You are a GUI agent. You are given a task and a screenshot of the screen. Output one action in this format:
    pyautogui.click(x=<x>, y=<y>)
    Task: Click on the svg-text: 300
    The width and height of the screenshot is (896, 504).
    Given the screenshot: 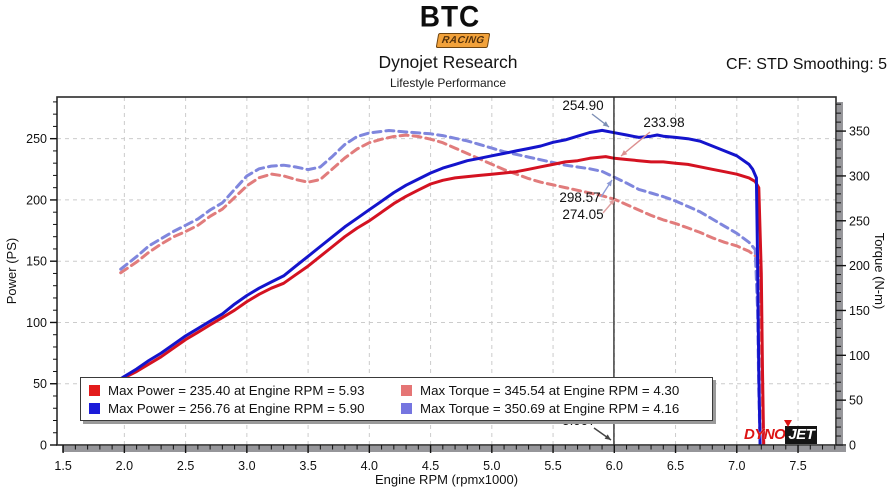 What is the action you would take?
    pyautogui.click(x=859, y=176)
    